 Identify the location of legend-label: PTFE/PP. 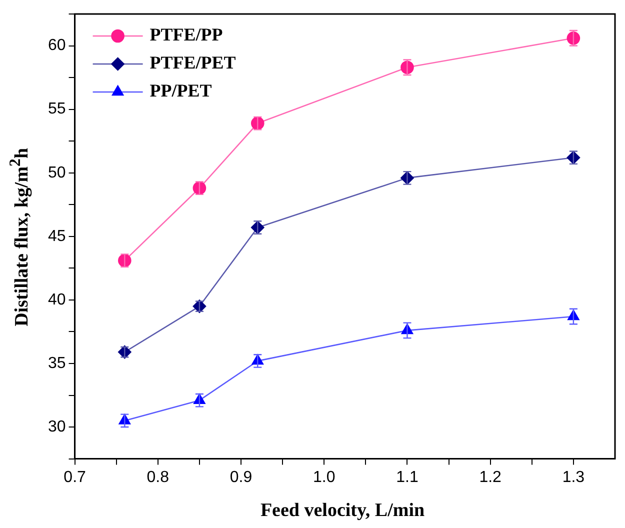
(186, 34).